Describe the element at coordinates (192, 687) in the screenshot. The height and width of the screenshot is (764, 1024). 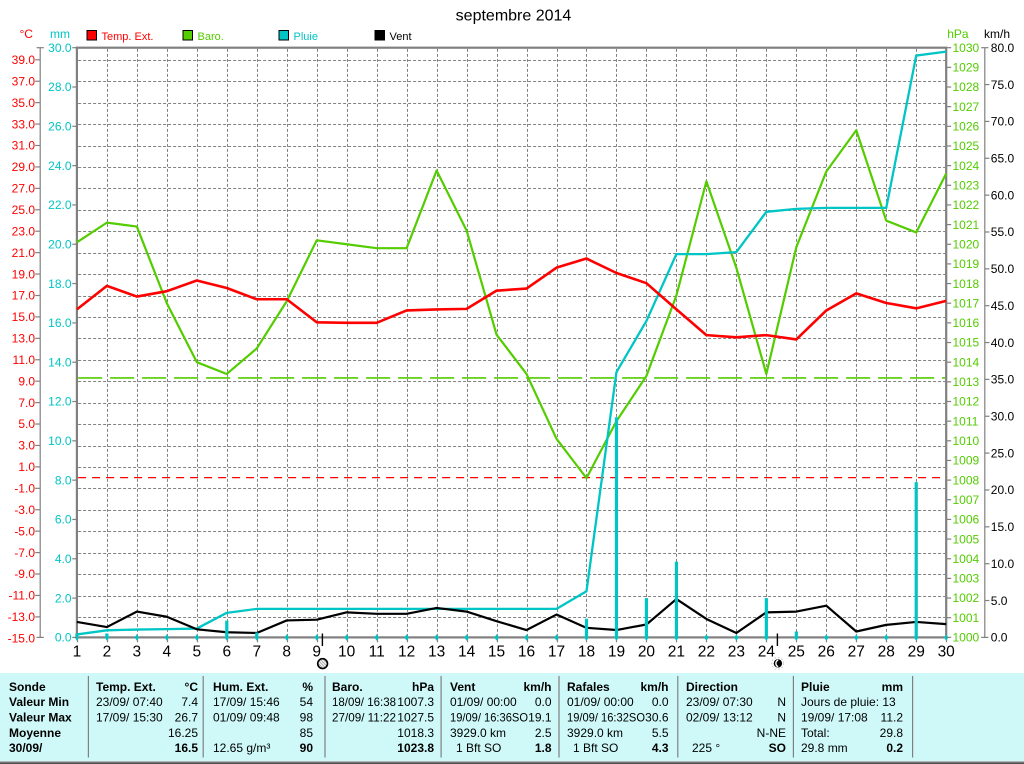
I see `svg-text: °C` at that location.